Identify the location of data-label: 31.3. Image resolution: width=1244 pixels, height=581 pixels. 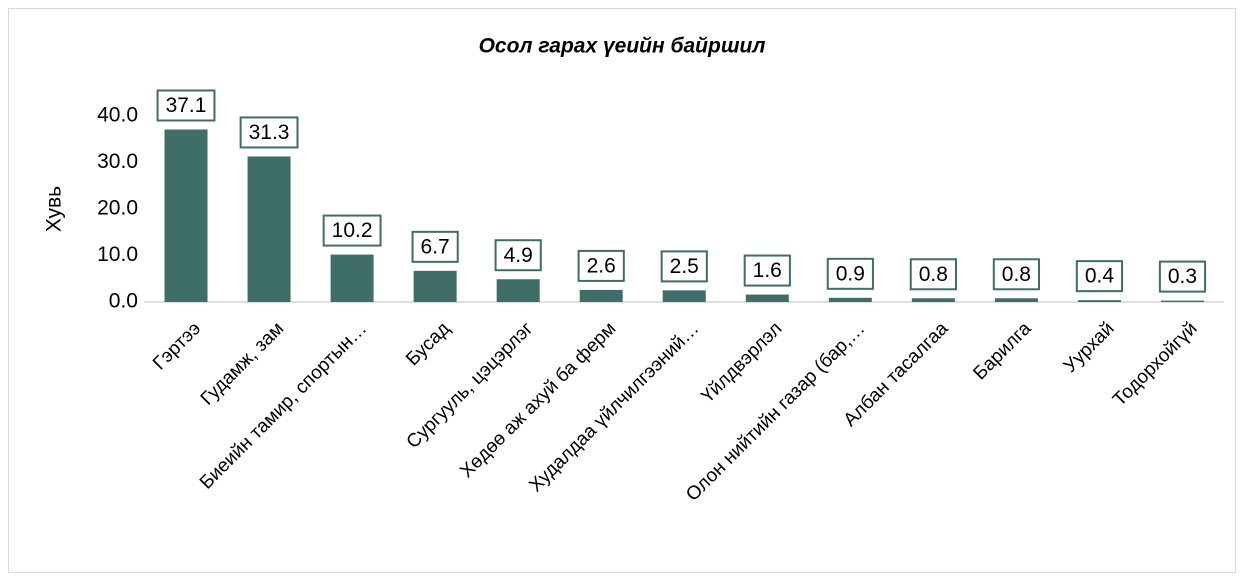
(269, 132).